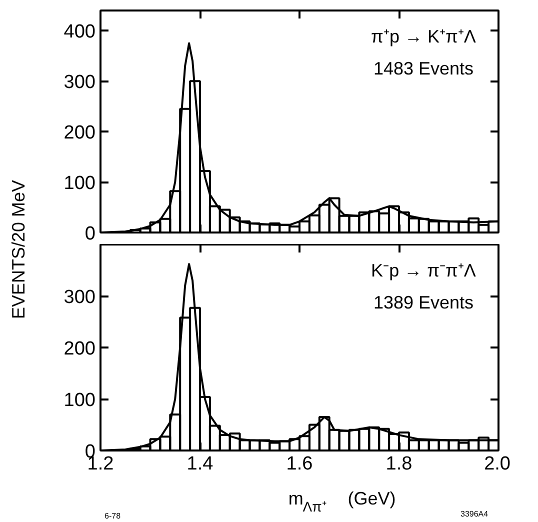  Describe the element at coordinates (80, 32) in the screenshot. I see `y-tick-label: 400` at that location.